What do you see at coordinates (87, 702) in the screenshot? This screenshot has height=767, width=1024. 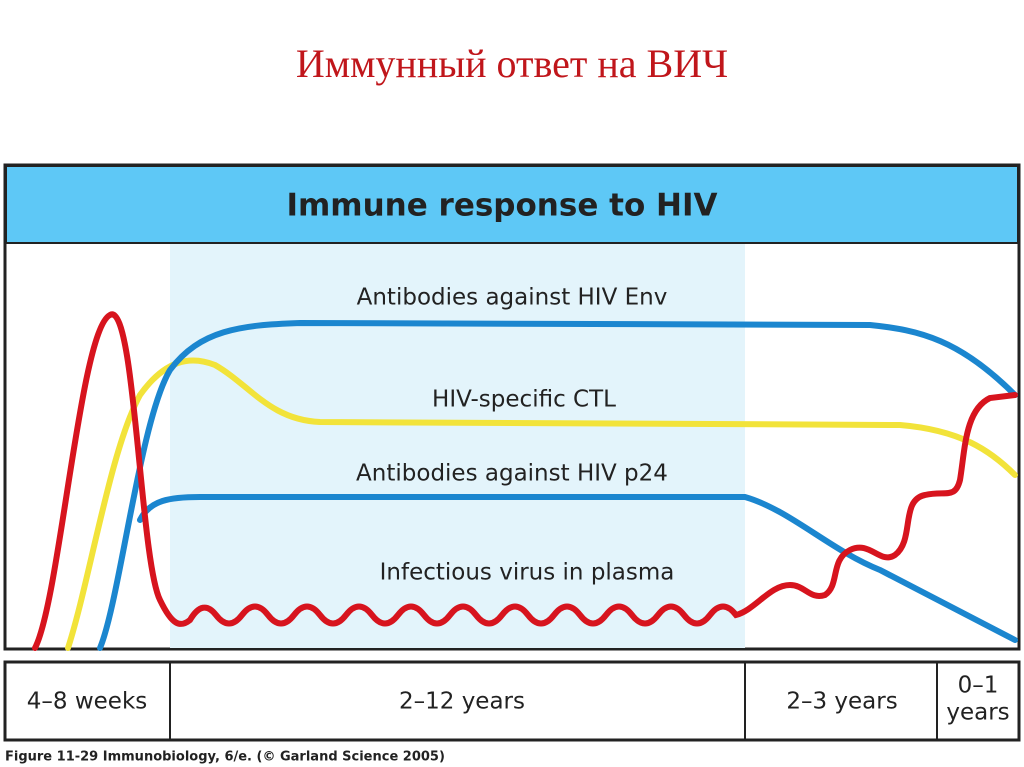 I see `period-label: 4–8 weeks` at bounding box center [87, 702].